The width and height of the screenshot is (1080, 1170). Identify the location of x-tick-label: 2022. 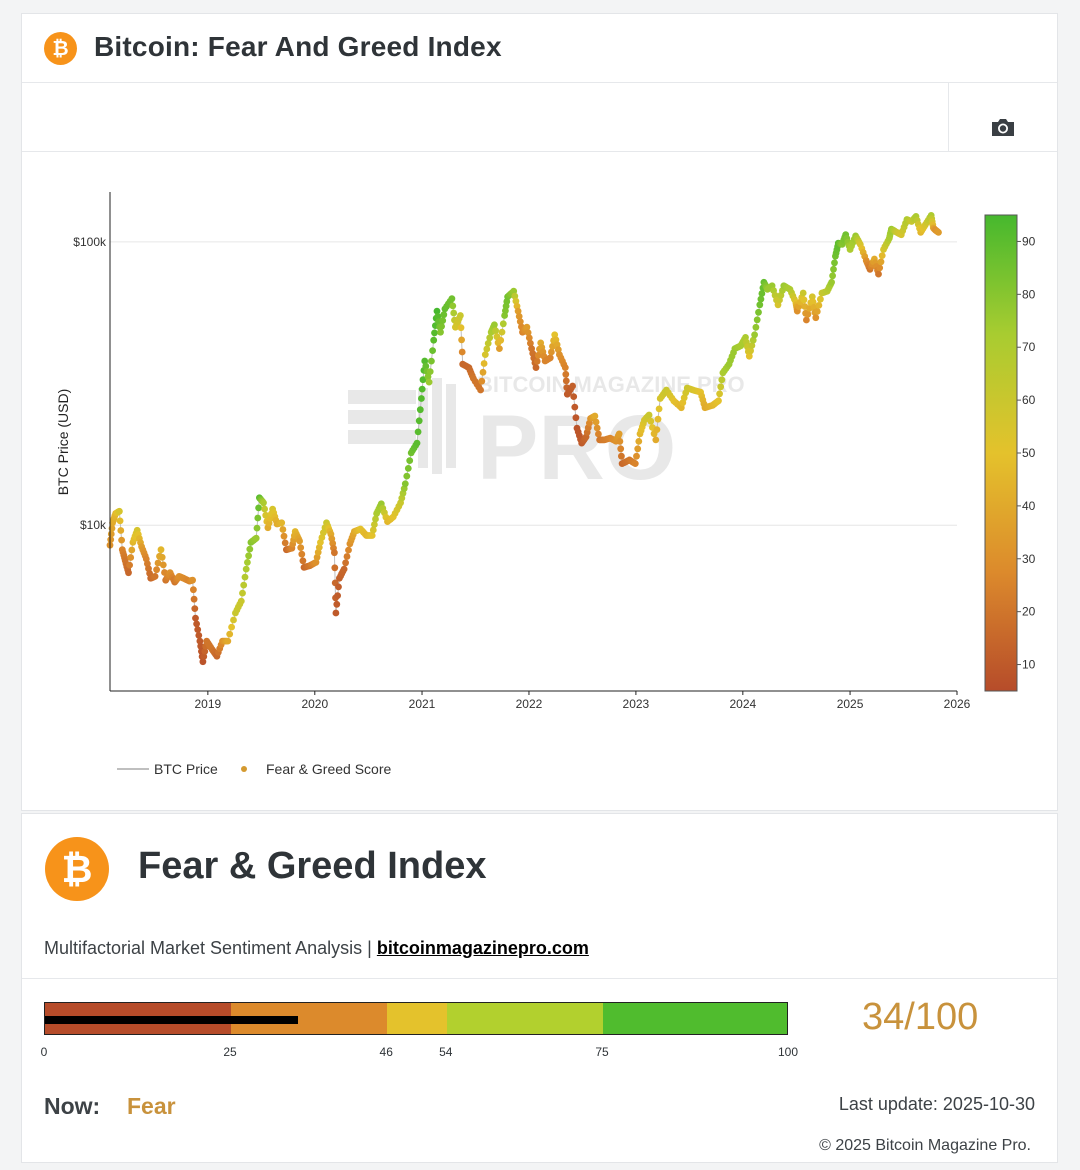
(529, 704).